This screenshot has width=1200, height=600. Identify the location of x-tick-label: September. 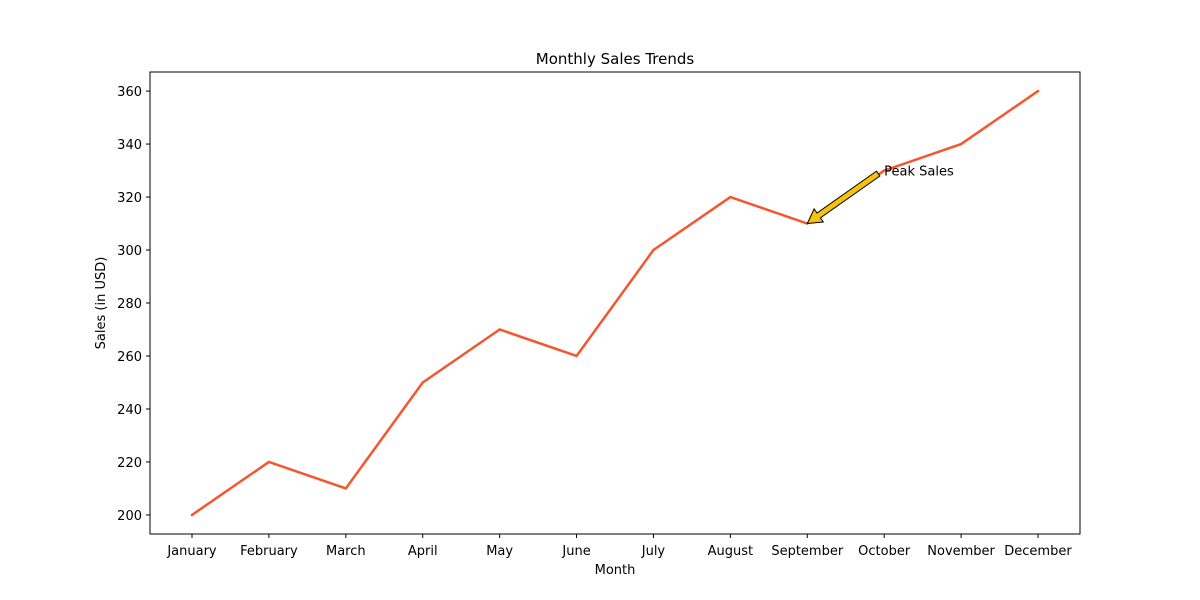
(807, 551).